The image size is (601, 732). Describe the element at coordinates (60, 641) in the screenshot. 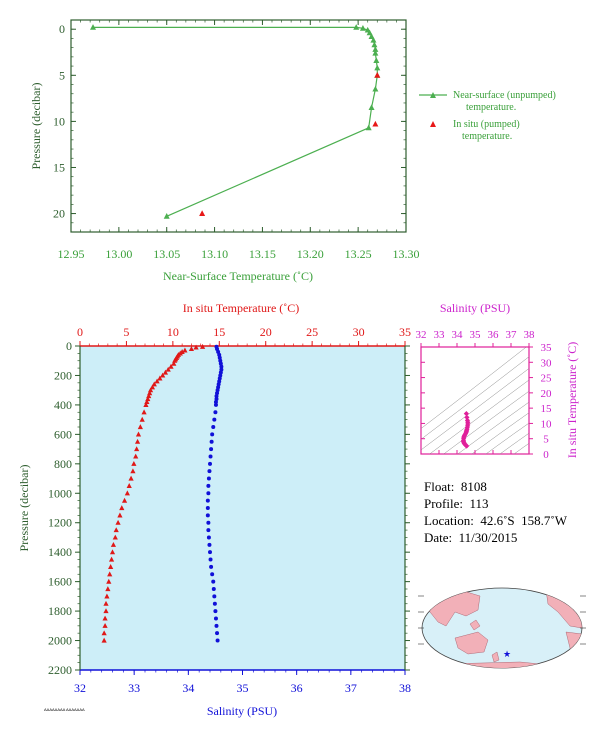

I see `pressure-tick-label: 2000` at that location.